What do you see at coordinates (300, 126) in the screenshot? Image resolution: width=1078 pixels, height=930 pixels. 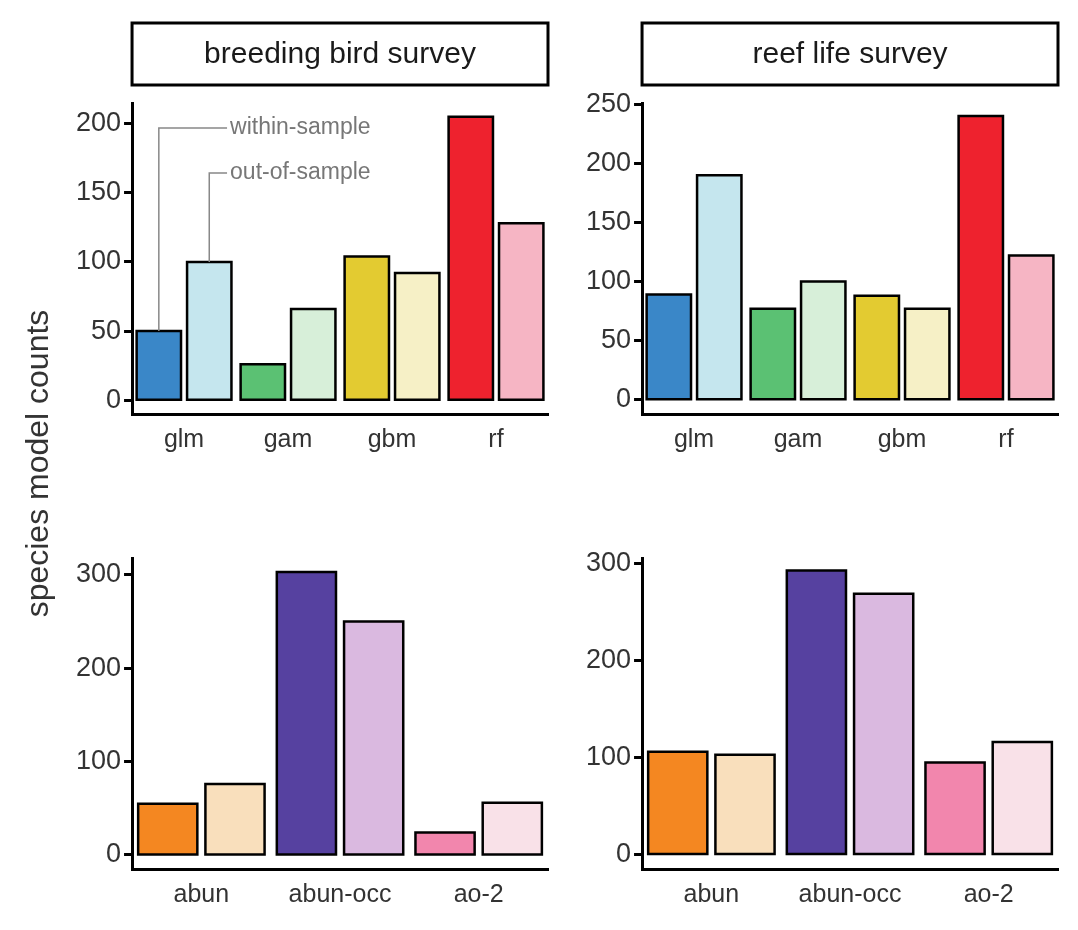 I see `text: within-sample` at bounding box center [300, 126].